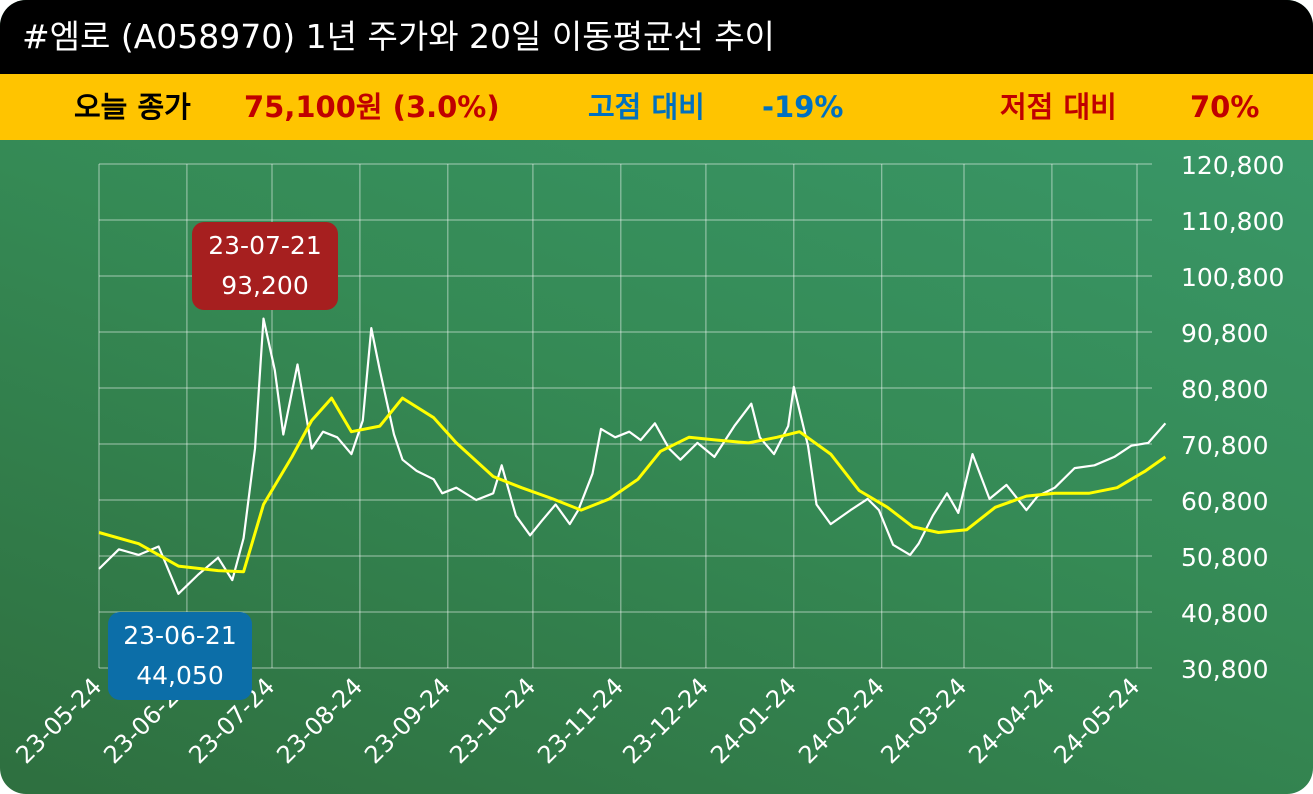  I want to click on low-compare-value: 70%, so click(1225, 107).